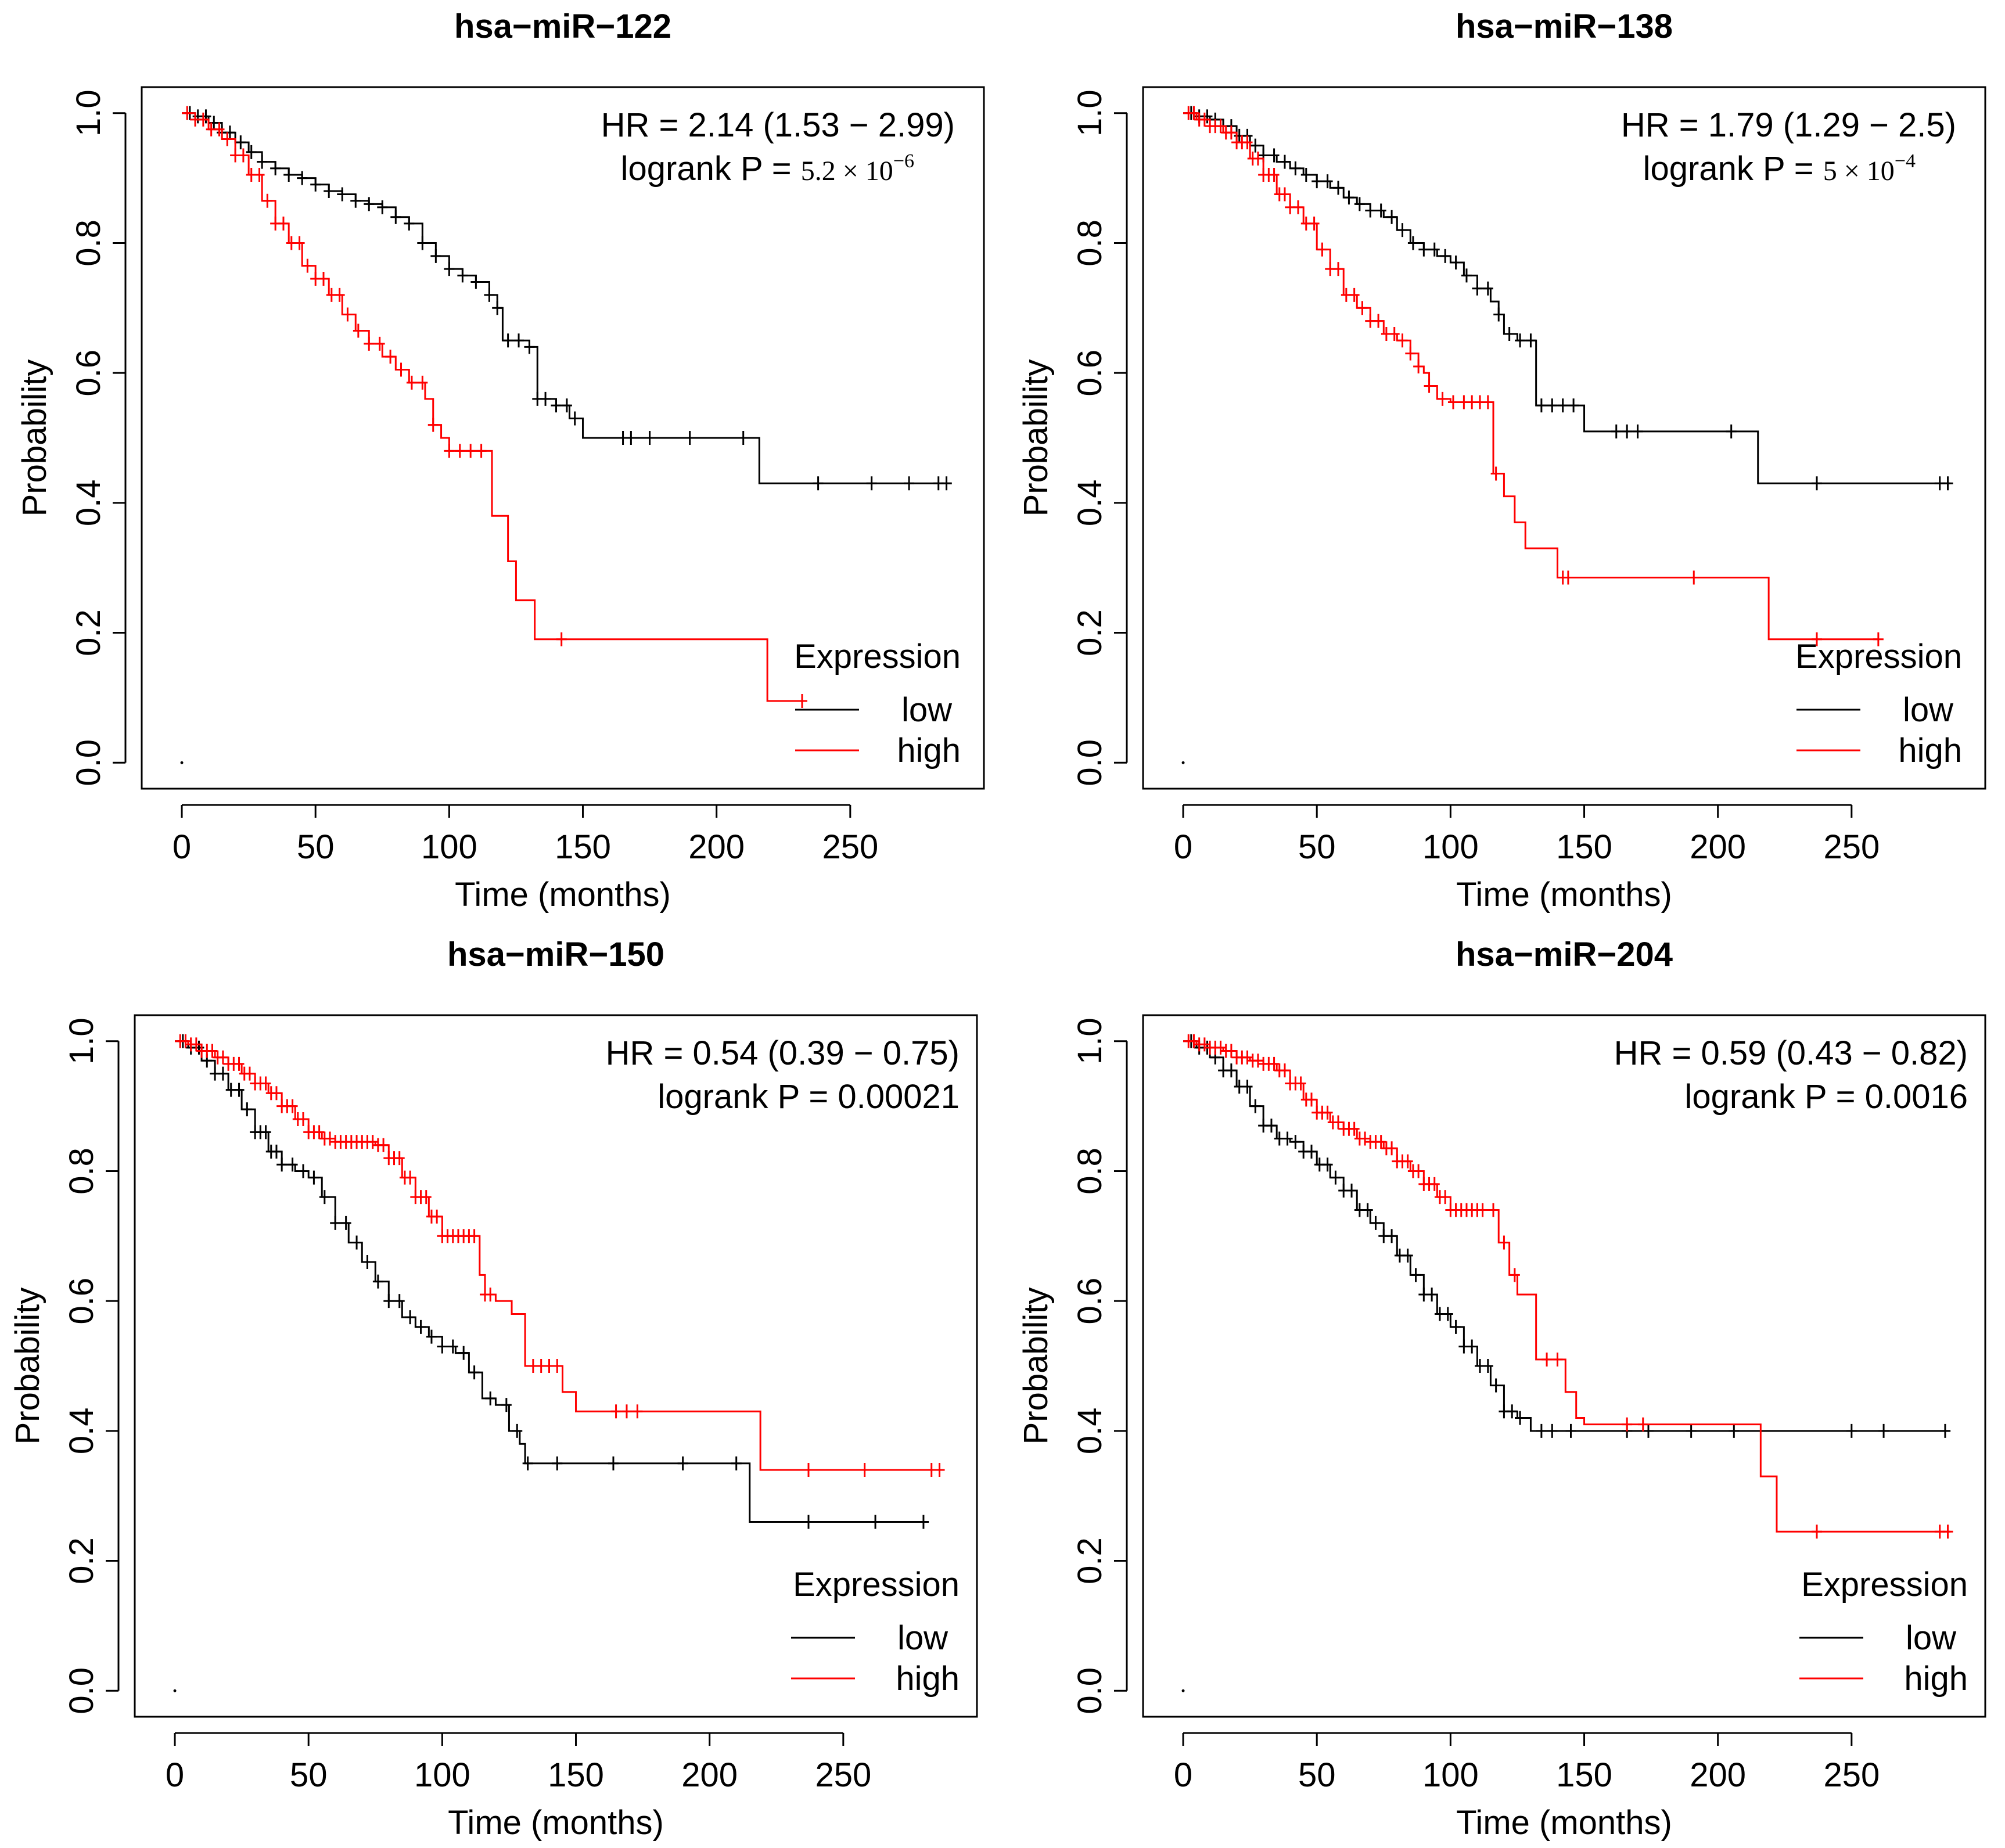 The width and height of the screenshot is (2005, 1848). I want to click on legend-title: Expression, so click(1878, 656).